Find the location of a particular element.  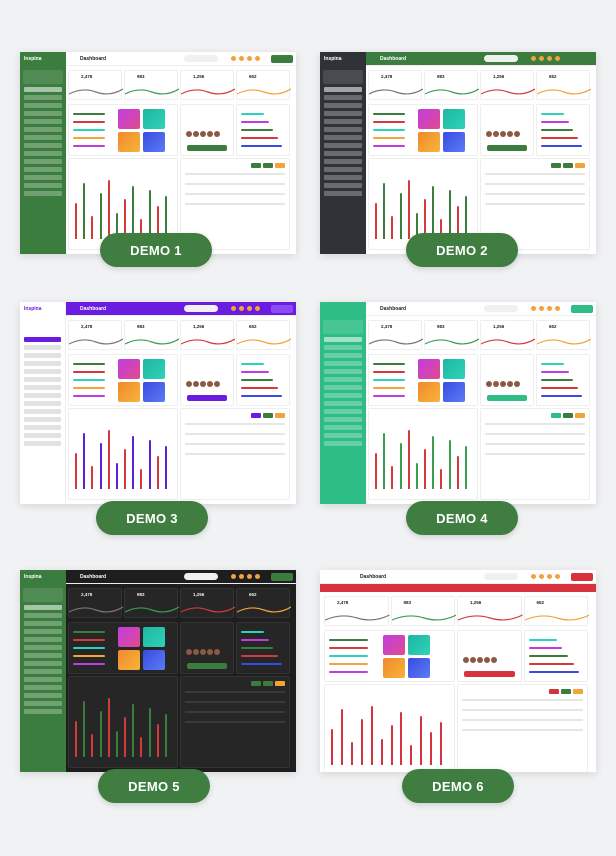

search-input is located at coordinates (501, 58).